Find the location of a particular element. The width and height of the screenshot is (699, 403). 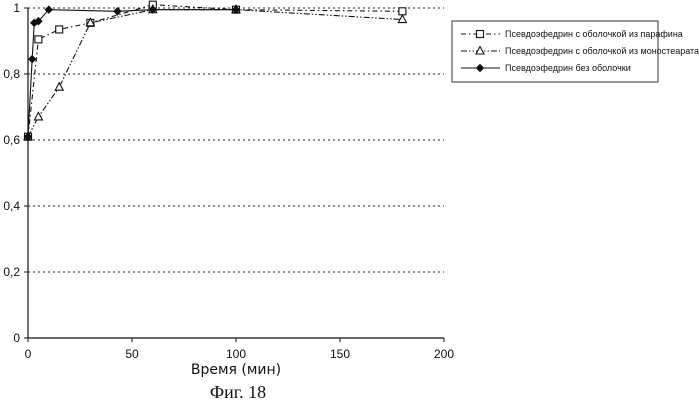

legend-label-0: Псевдоэфедрин с оболочкой из парафина is located at coordinates (594, 34).